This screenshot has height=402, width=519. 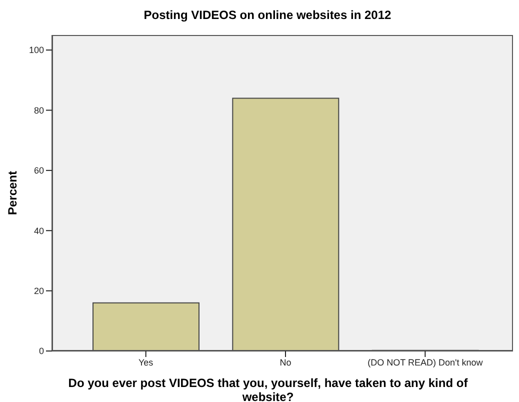 What do you see at coordinates (426, 362) in the screenshot?
I see `x-tick-label: (DO NOT READ) Don't know` at bounding box center [426, 362].